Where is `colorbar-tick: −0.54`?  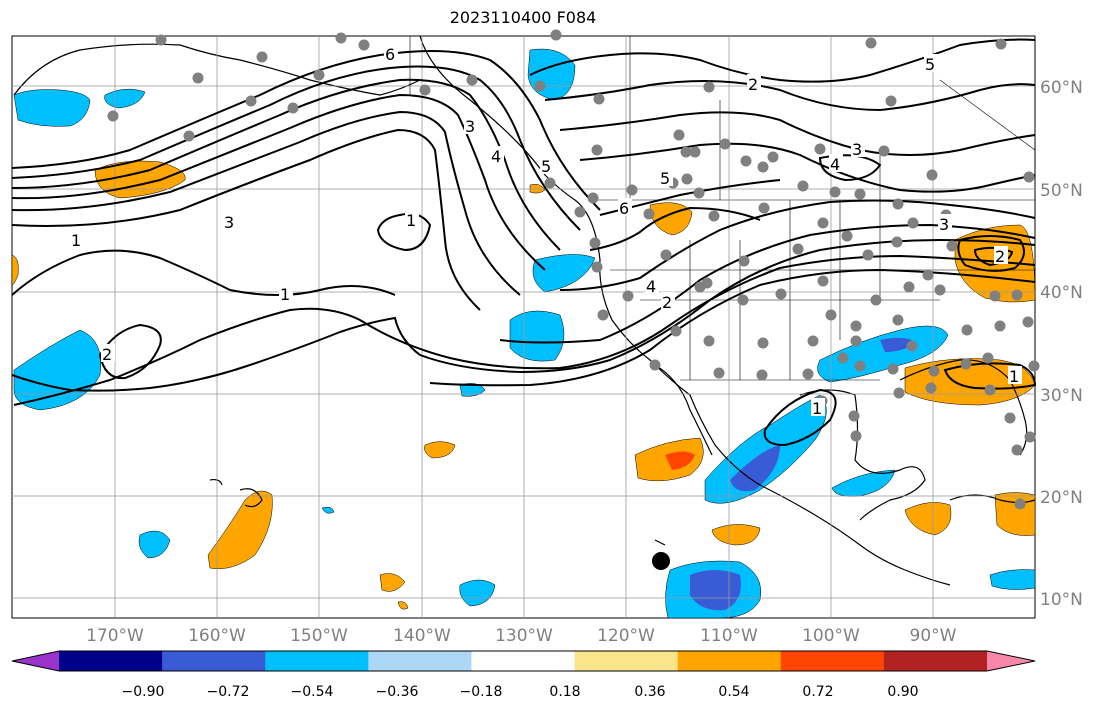
colorbar-tick: −0.54 is located at coordinates (312, 692).